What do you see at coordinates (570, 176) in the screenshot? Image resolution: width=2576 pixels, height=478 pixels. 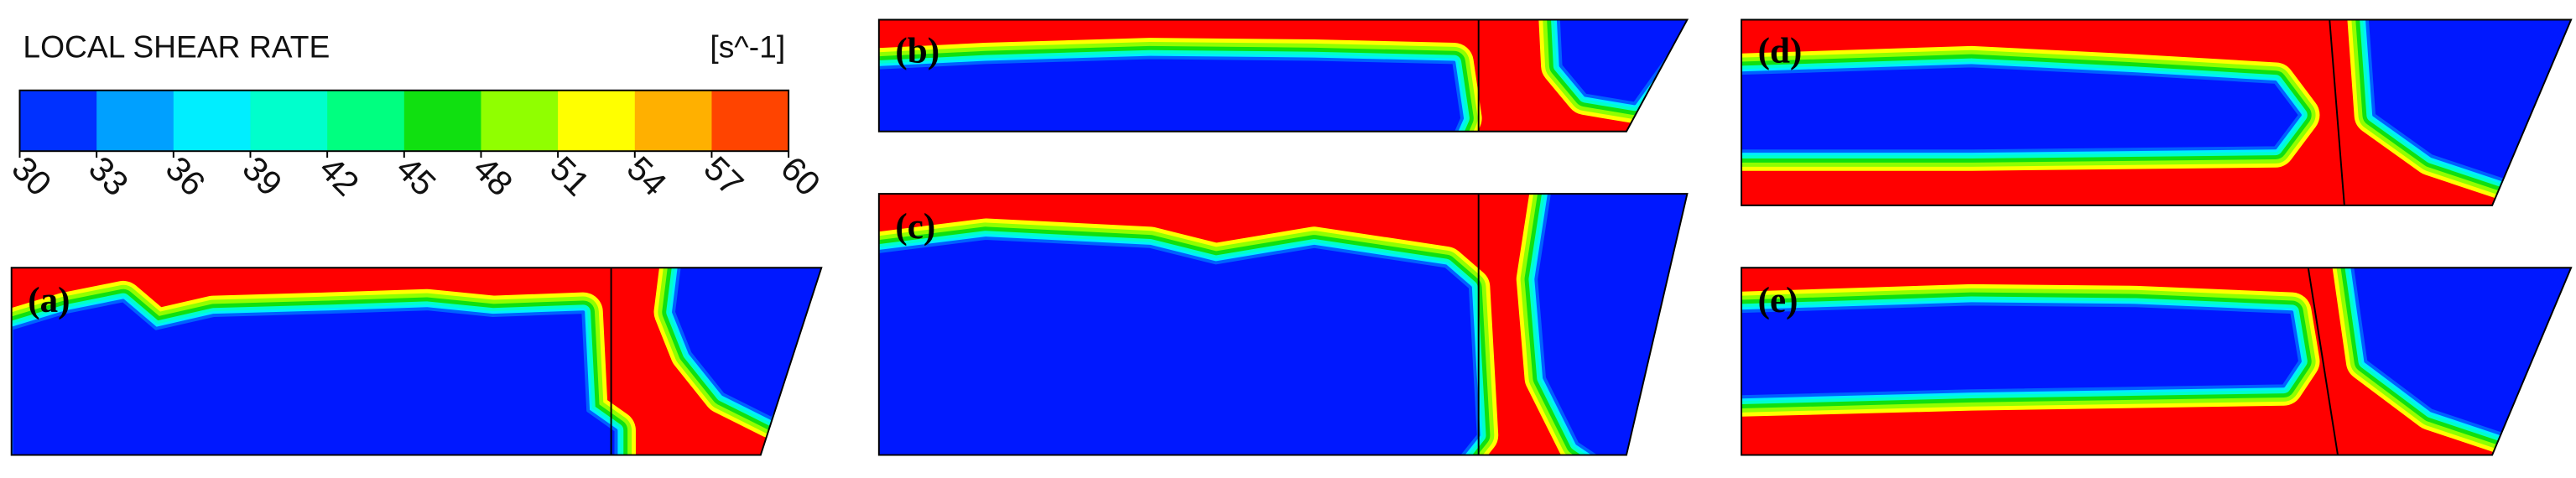 I see `colorbar-tick-label: 51` at bounding box center [570, 176].